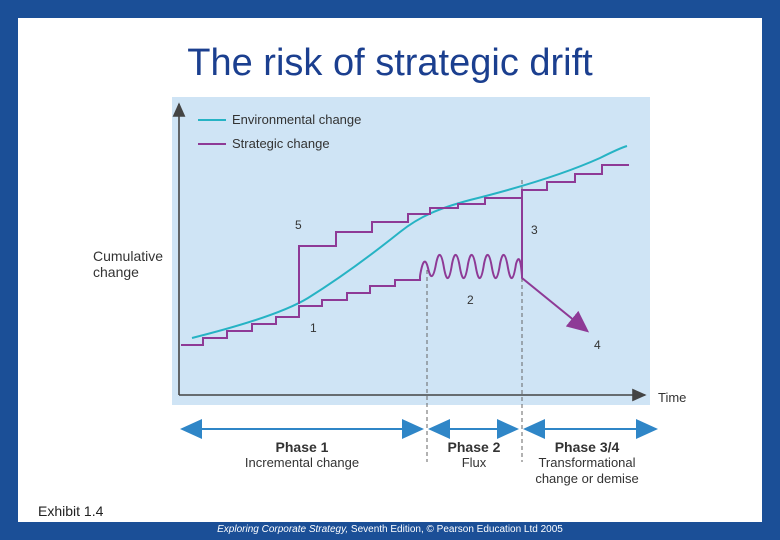 This screenshot has width=780, height=540. Describe the element at coordinates (470, 300) in the screenshot. I see `marker-2: 2` at that location.